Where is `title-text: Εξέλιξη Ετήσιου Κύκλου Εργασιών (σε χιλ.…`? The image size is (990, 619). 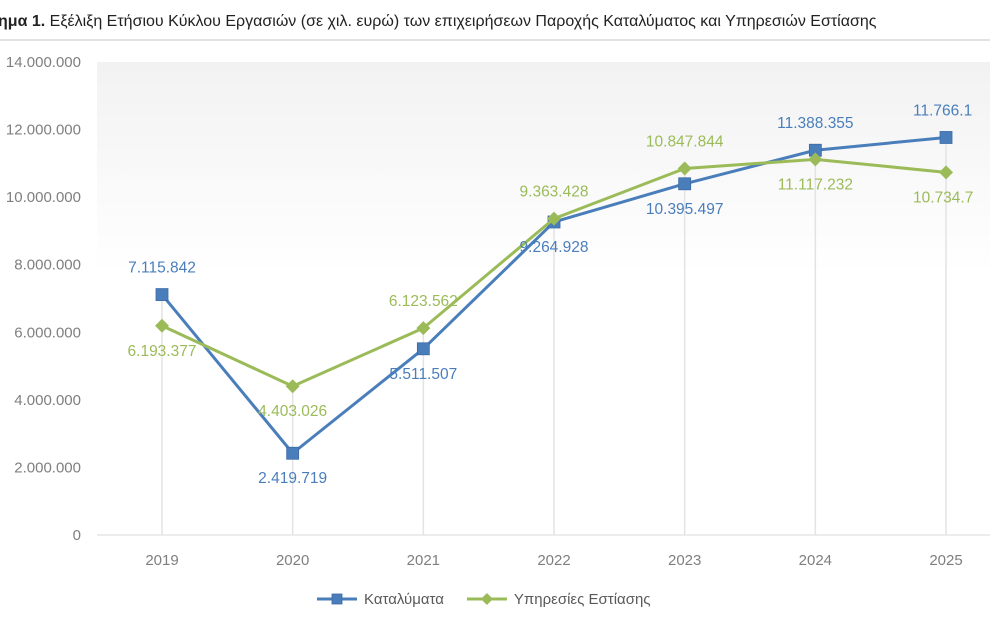
title-text: Εξέλιξη Ετήσιου Κύκλου Εργασιών (σε χιλ.… is located at coordinates (463, 21).